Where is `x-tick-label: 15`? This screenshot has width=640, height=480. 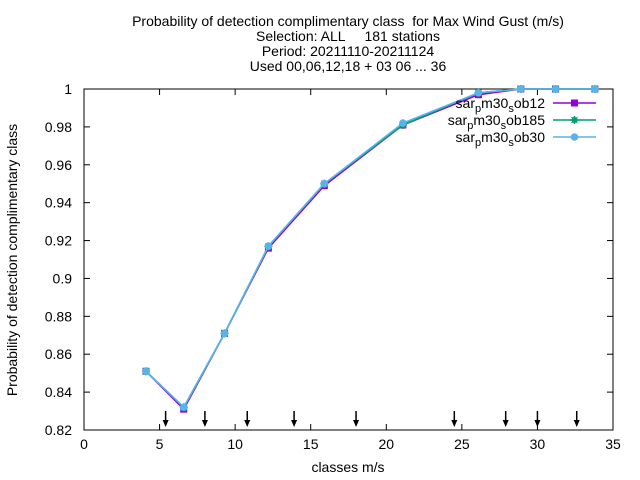 x-tick-label: 15 is located at coordinates (311, 444).